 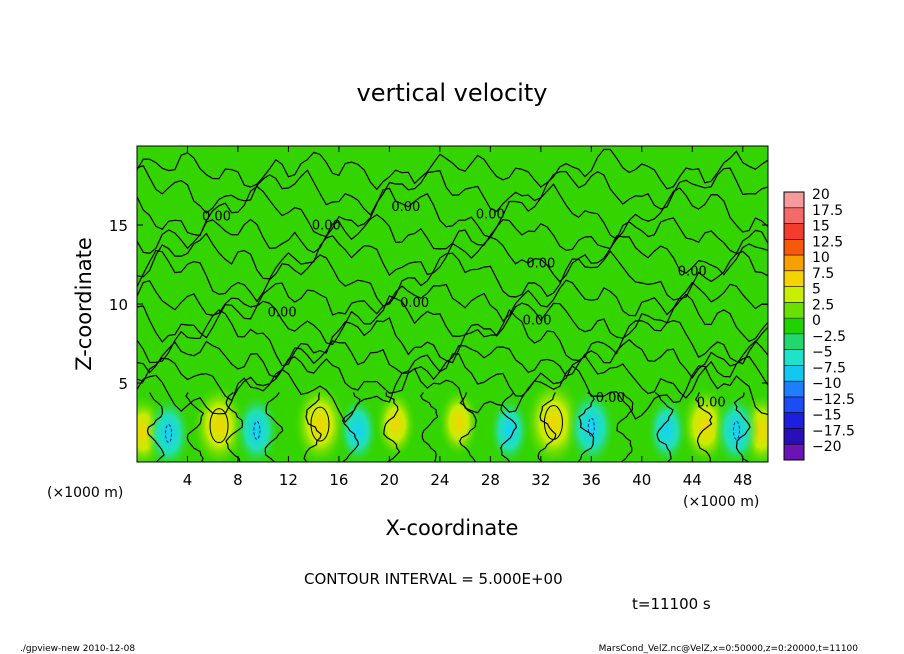 What do you see at coordinates (827, 416) in the screenshot?
I see `colorbar-label: −15` at bounding box center [827, 416].